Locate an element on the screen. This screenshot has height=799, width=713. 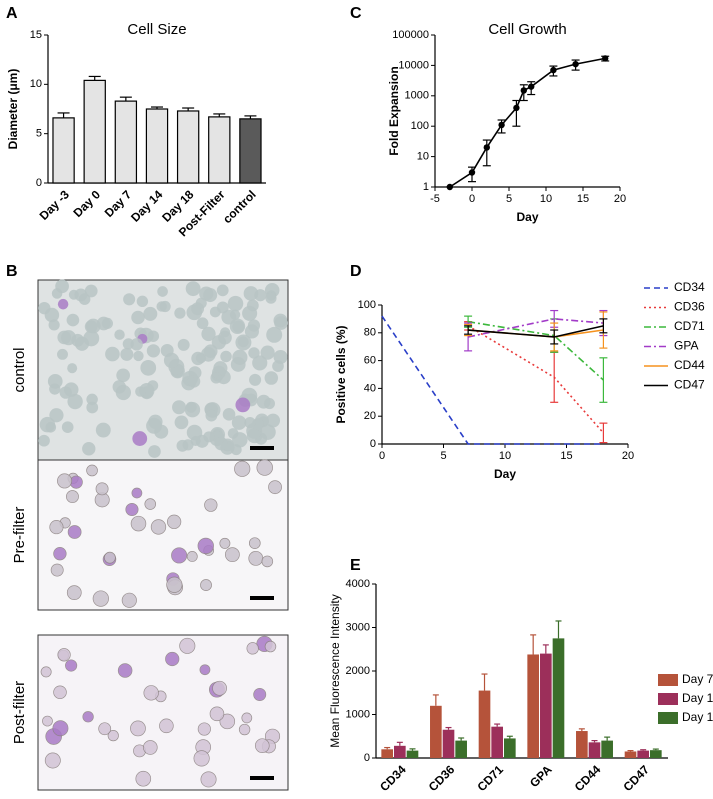
legend-label: CD34 is located at coordinates (689, 287).